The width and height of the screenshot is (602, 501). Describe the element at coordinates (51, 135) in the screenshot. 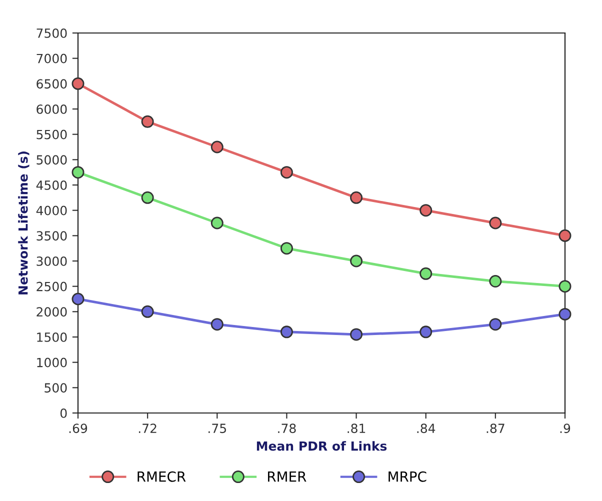

I see `y-tick-label: 5500` at that location.